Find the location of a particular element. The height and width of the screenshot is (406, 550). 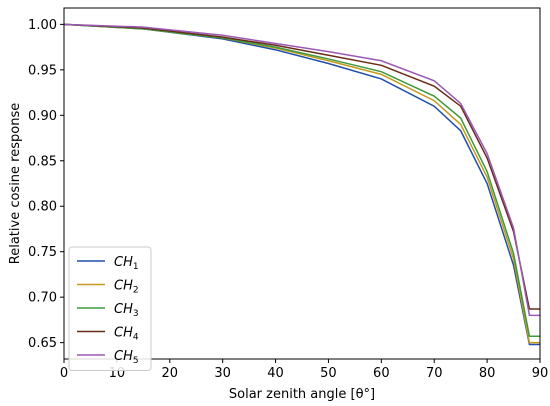

x-tick-label: 30 is located at coordinates (222, 373).